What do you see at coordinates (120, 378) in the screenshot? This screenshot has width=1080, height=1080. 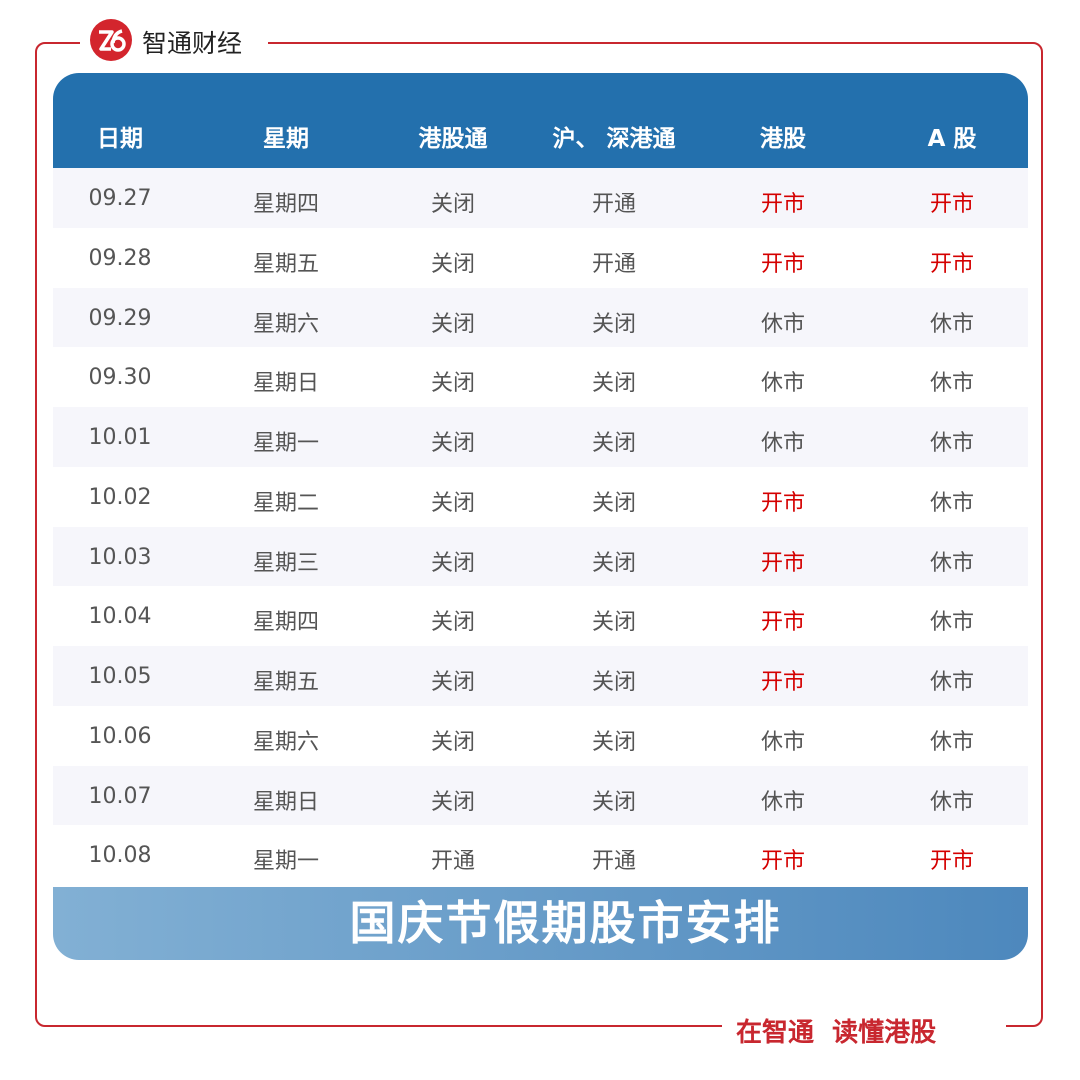 I see `table-cell: 09.30` at bounding box center [120, 378].